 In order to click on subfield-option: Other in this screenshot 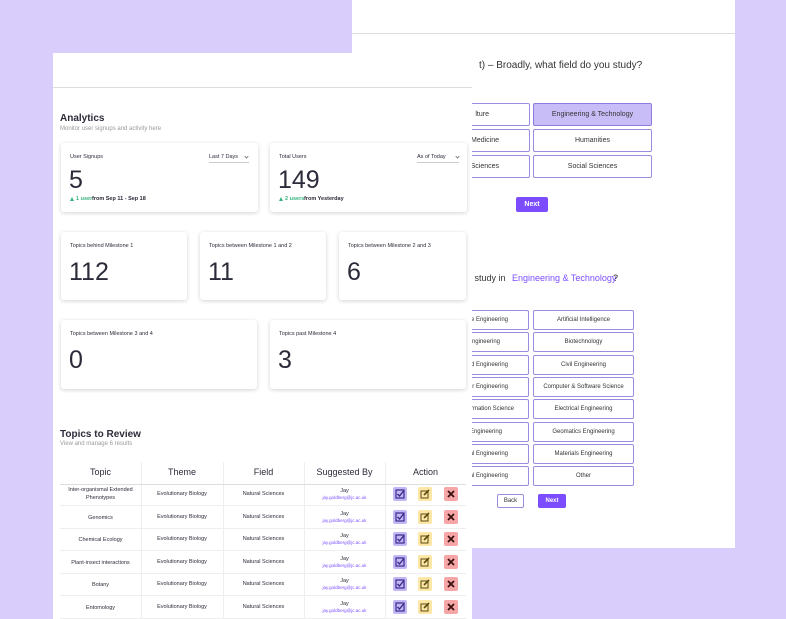, I will do `click(583, 476)`.